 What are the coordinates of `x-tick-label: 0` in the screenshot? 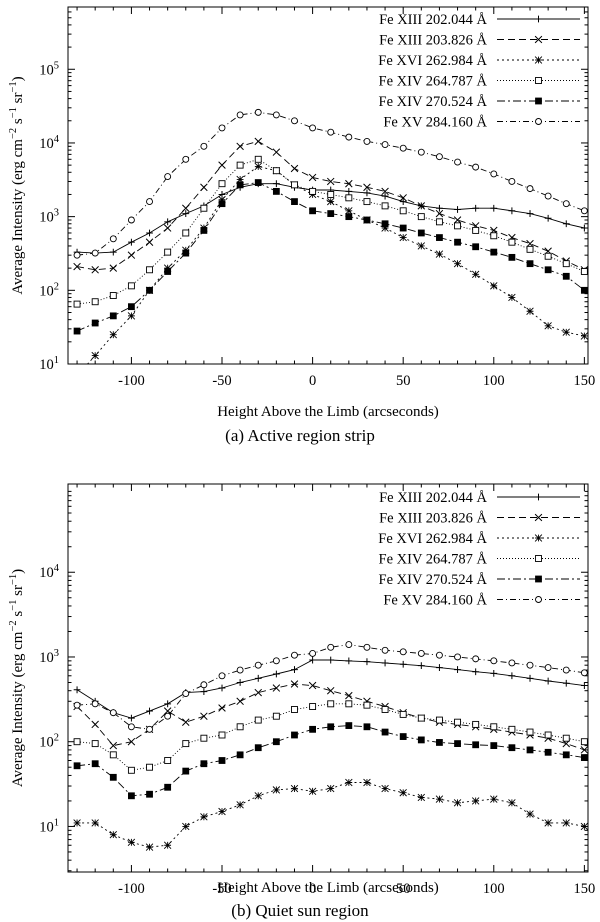 It's located at (312, 889).